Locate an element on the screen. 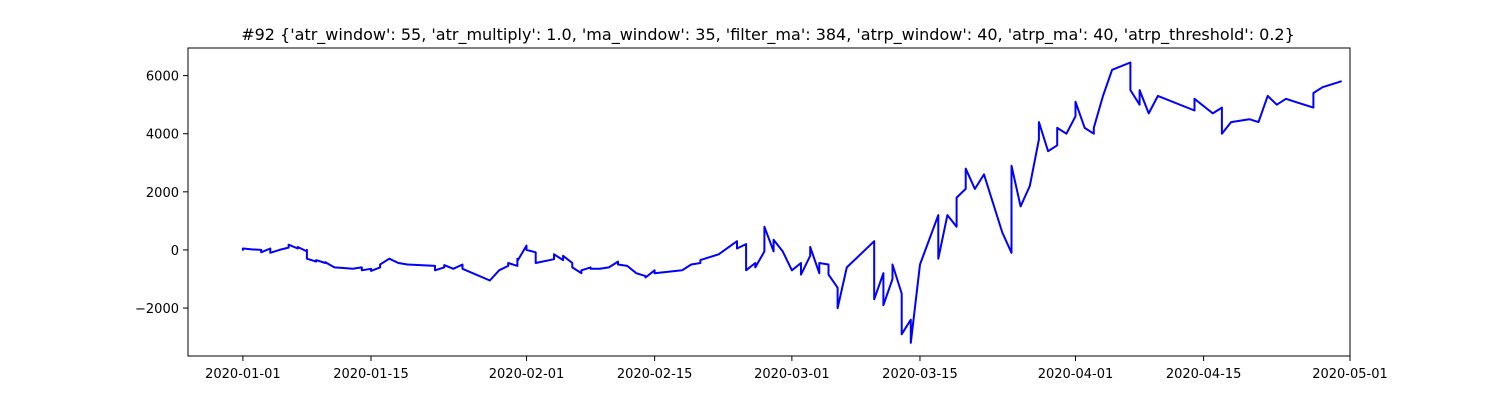 The width and height of the screenshot is (1500, 400). y-tick-label: 6000 is located at coordinates (162, 77).